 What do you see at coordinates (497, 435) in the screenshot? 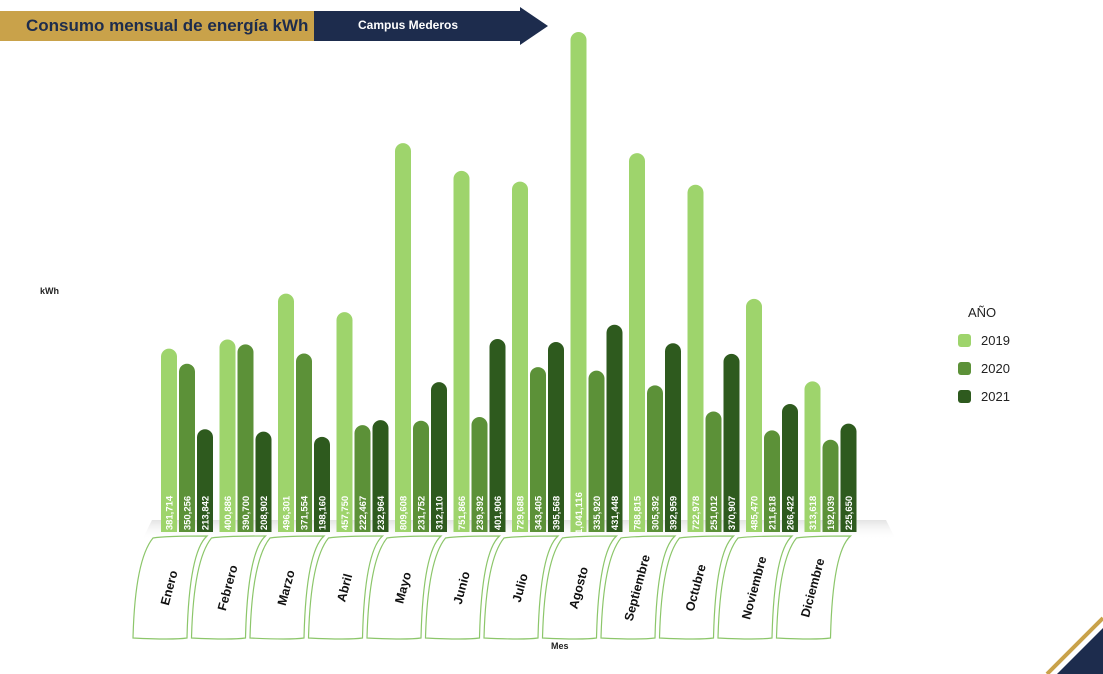
I see `bar-junio-2021` at bounding box center [497, 435].